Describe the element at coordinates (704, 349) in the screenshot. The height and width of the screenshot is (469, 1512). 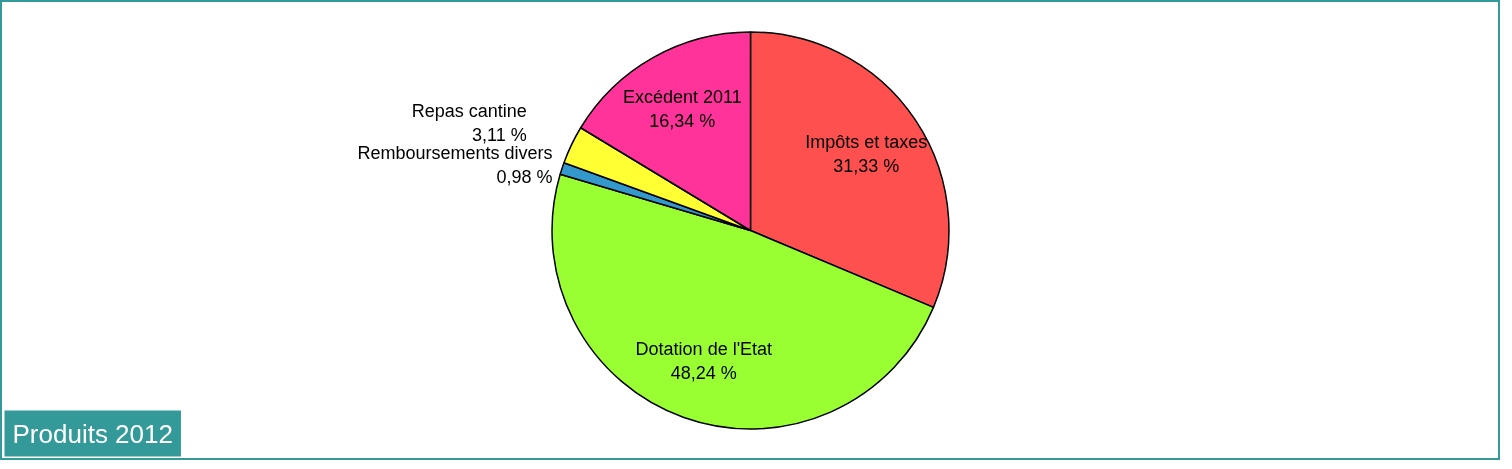
I see `slice-label: Dotation de l'Etat` at that location.